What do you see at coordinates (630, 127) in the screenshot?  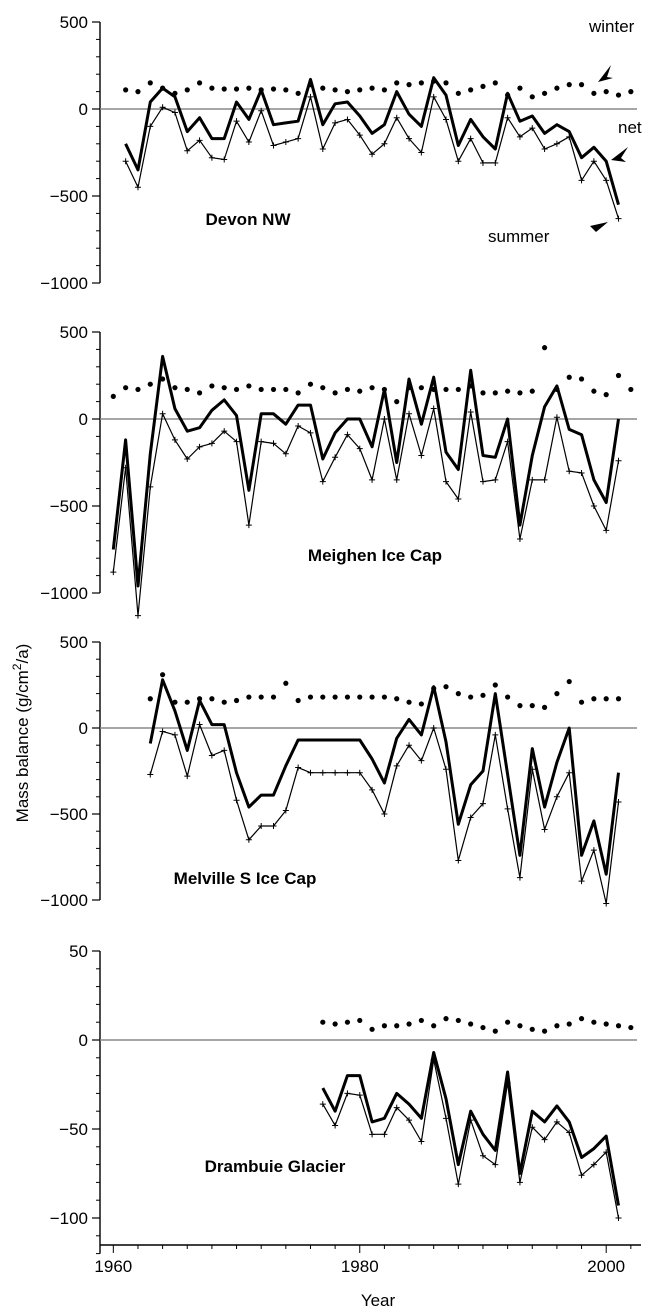 I see `annotation-net: net` at bounding box center [630, 127].